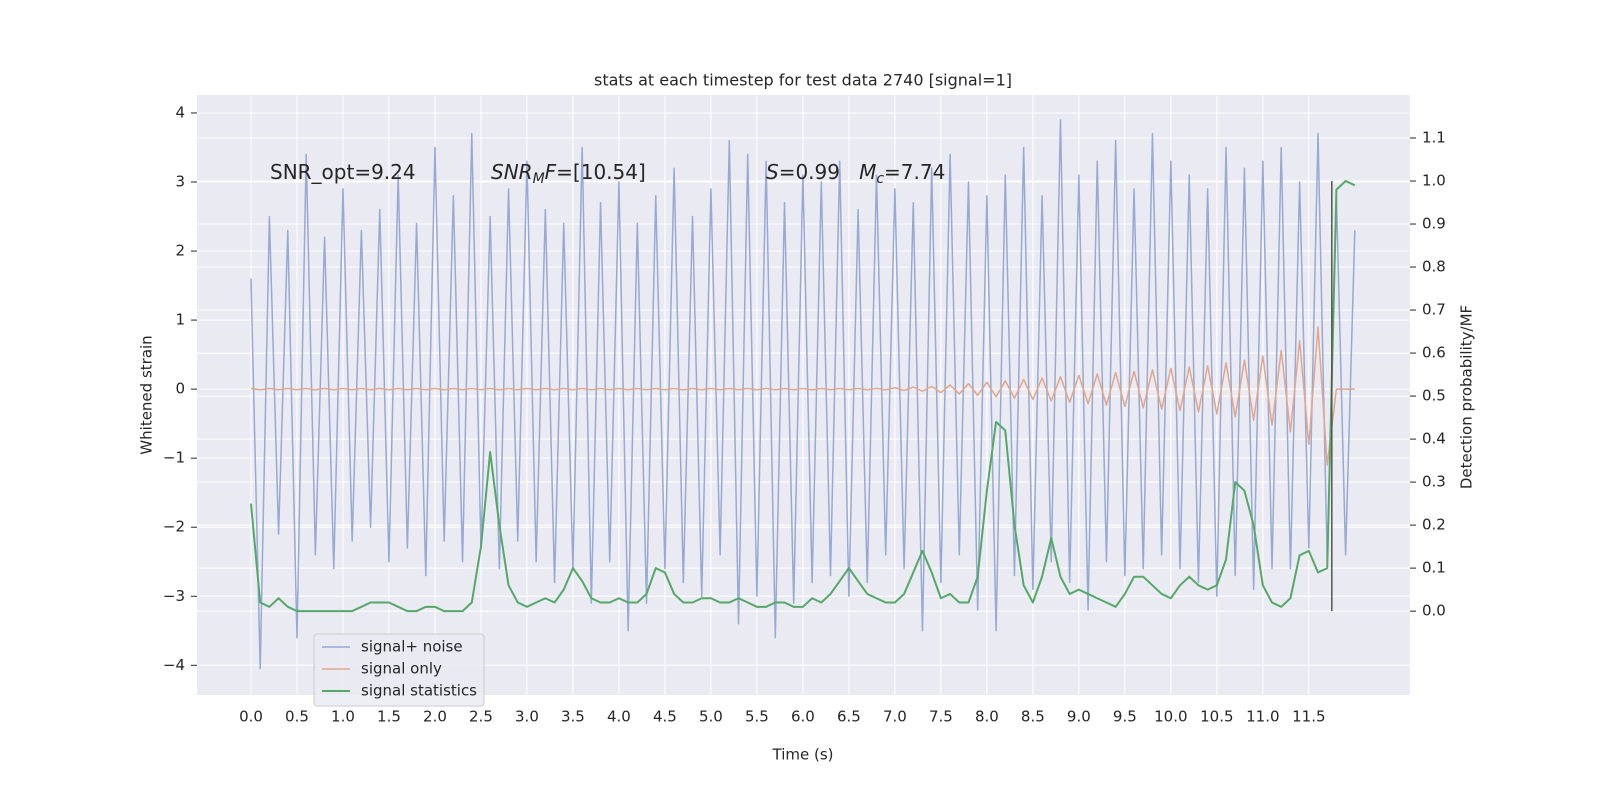 The height and width of the screenshot is (800, 1600). I want to click on x-tick-label: 1.5, so click(389, 717).